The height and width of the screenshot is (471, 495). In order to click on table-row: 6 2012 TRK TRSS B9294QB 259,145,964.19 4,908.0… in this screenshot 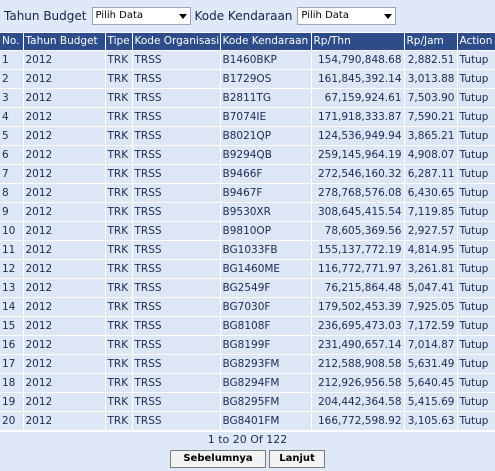, I will do `click(247, 155)`.